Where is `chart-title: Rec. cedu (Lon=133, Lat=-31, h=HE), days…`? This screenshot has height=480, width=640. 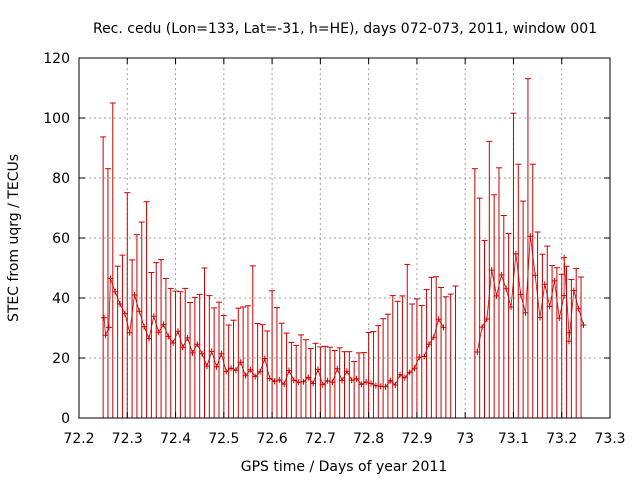
chart-title: Rec. cedu (Lon=133, Lat=-31, h=HE), days… is located at coordinates (345, 29).